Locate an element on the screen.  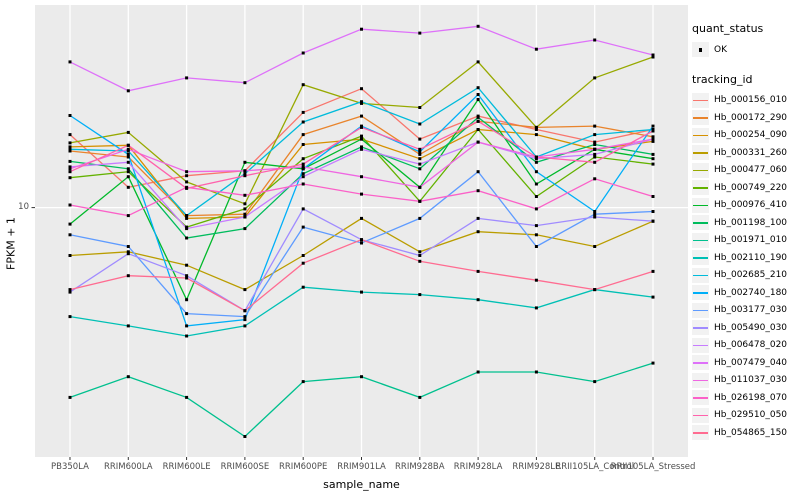
legend-item-tracking-id: Hb_000477_060 is located at coordinates (745, 171).